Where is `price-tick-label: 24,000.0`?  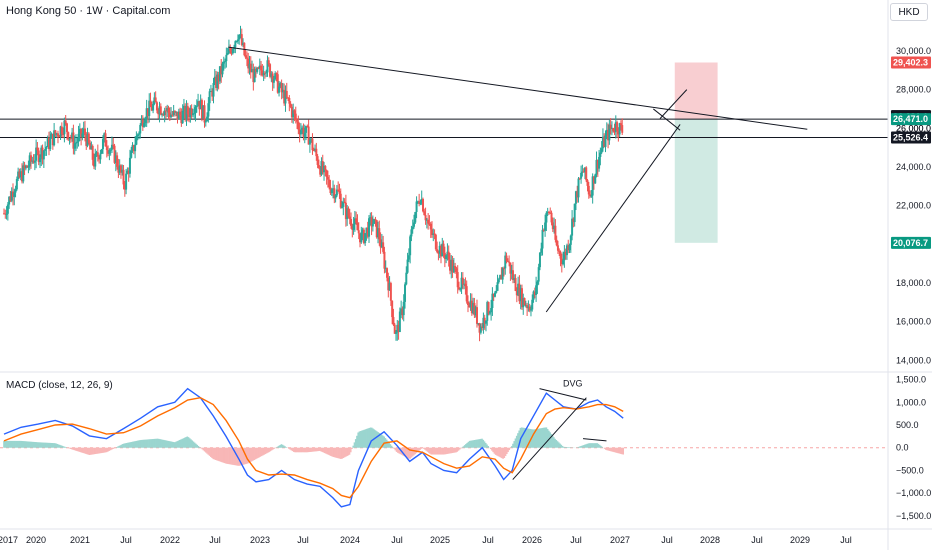
price-tick-label: 24,000.0 is located at coordinates (913, 167).